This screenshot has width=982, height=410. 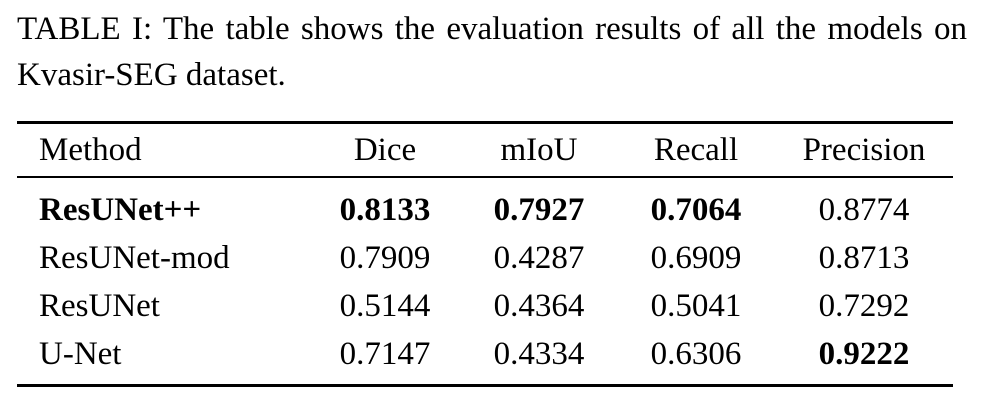 I want to click on cell-dice: 0.8133, so click(x=385, y=209).